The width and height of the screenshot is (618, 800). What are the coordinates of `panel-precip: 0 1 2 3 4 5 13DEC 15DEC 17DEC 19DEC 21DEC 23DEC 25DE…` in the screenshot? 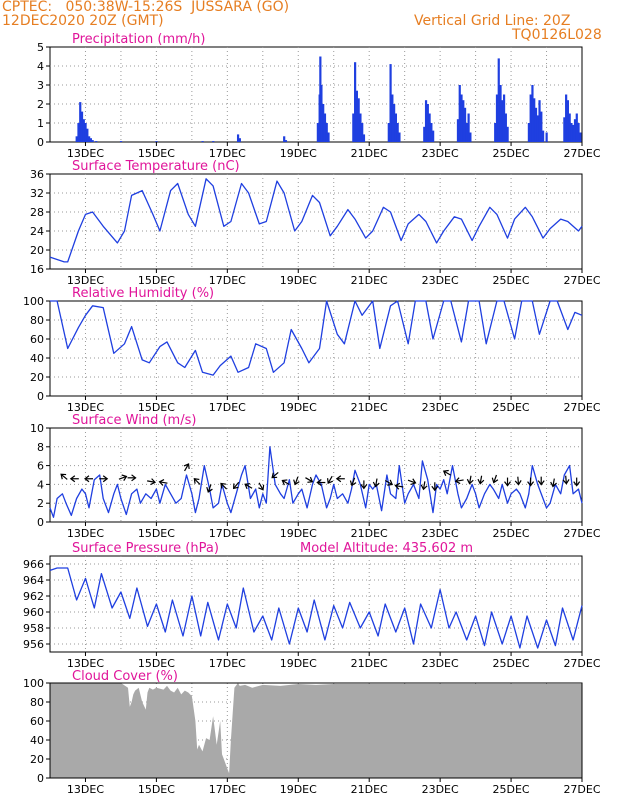 It's located at (319, 96).